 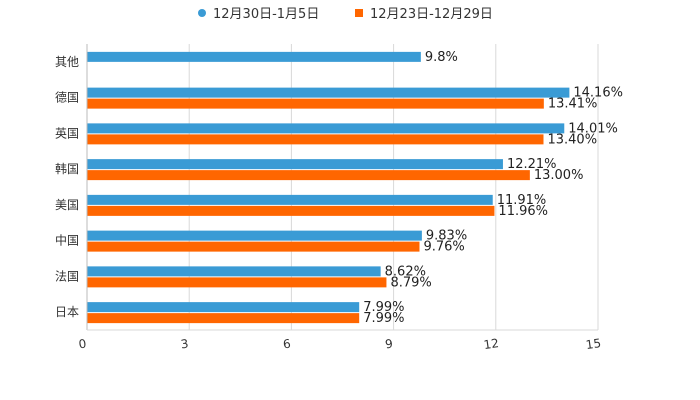 What do you see at coordinates (410, 282) in the screenshot?
I see `data-label: 8.79%` at bounding box center [410, 282].